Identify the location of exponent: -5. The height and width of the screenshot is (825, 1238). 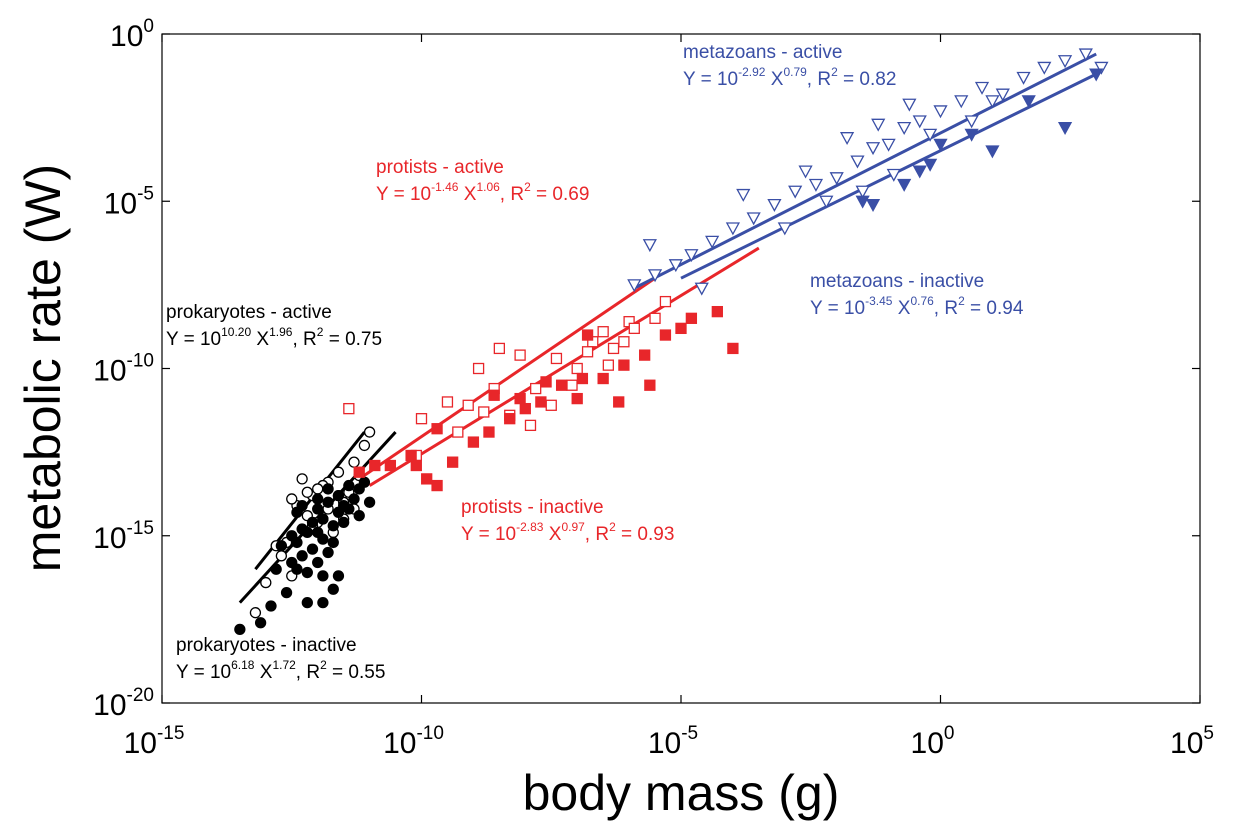
(145, 193).